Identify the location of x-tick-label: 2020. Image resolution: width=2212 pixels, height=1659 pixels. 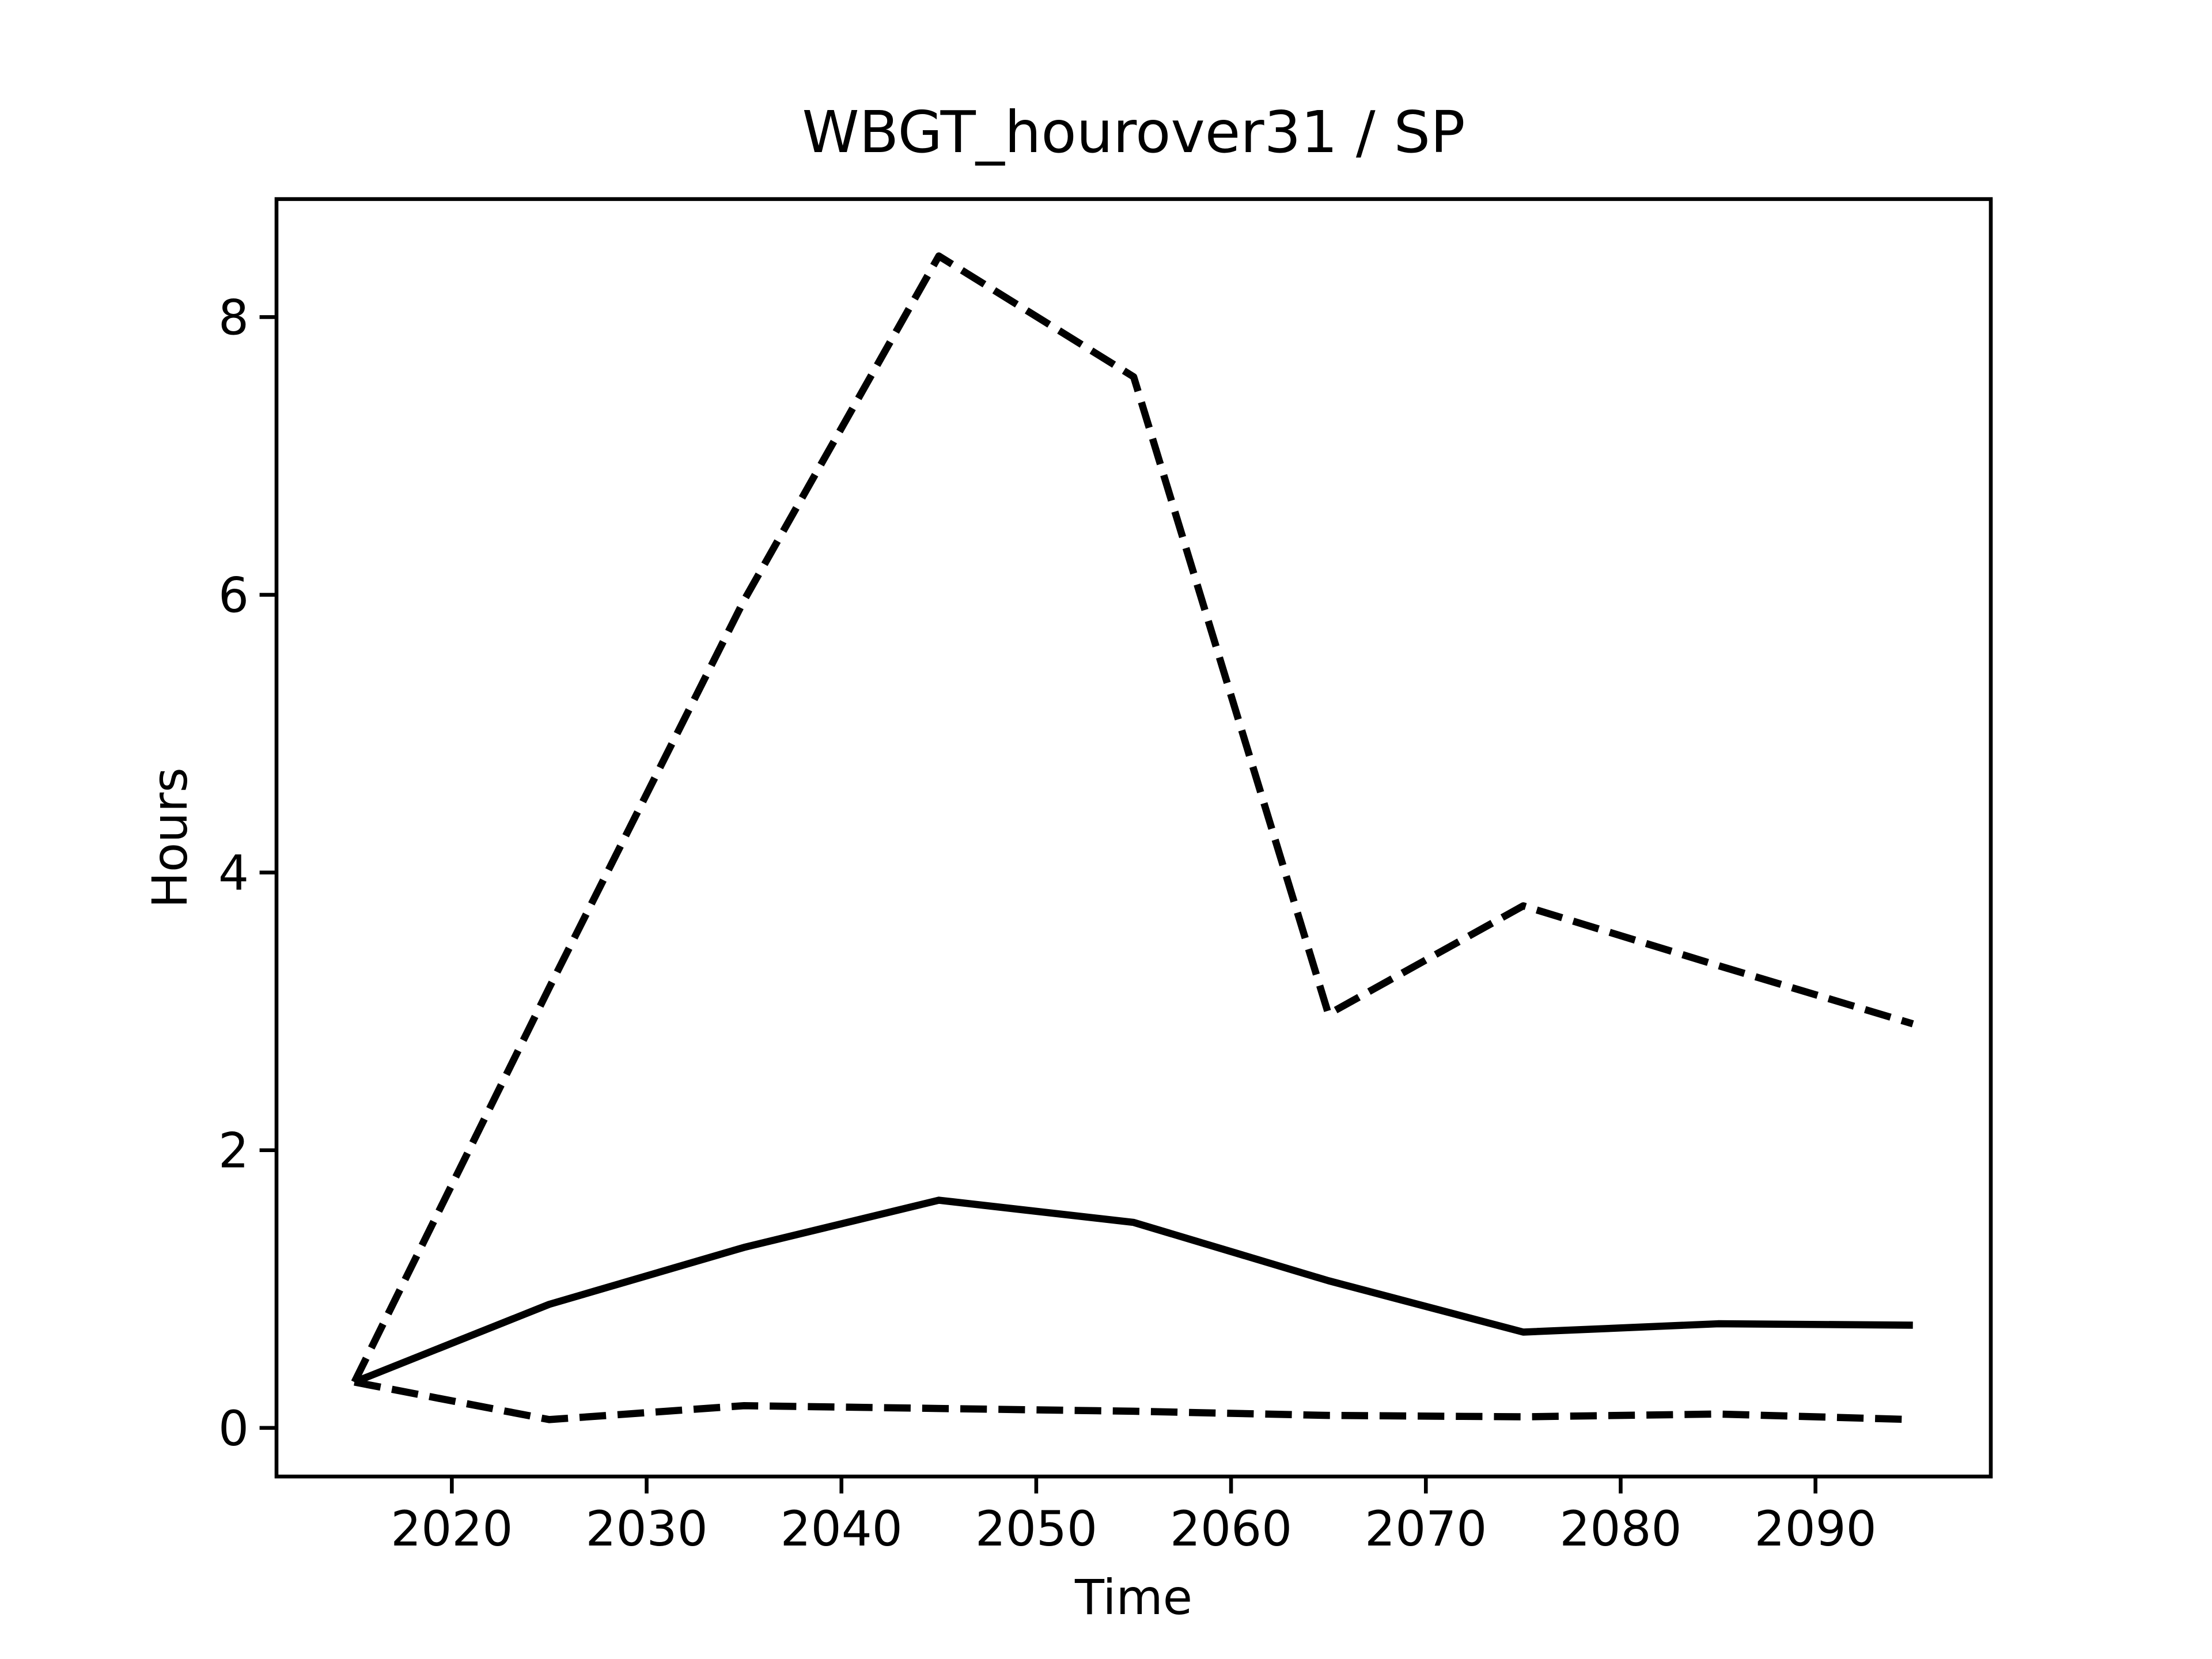
(452, 1529).